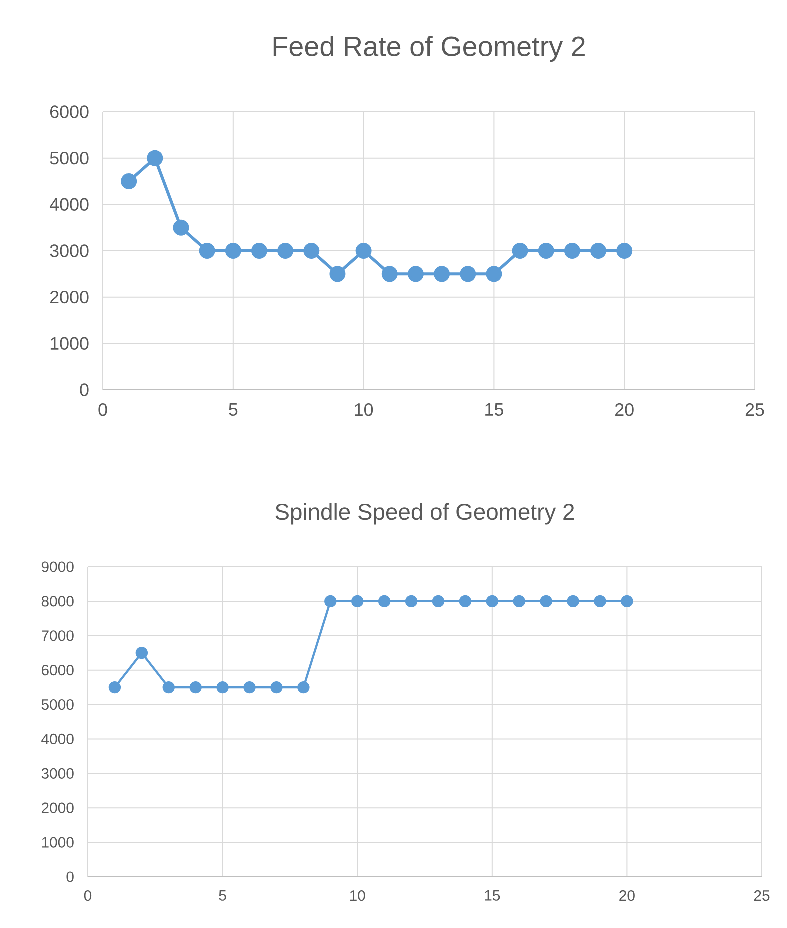  Describe the element at coordinates (58, 567) in the screenshot. I see `y-tick-label: 9000` at that location.